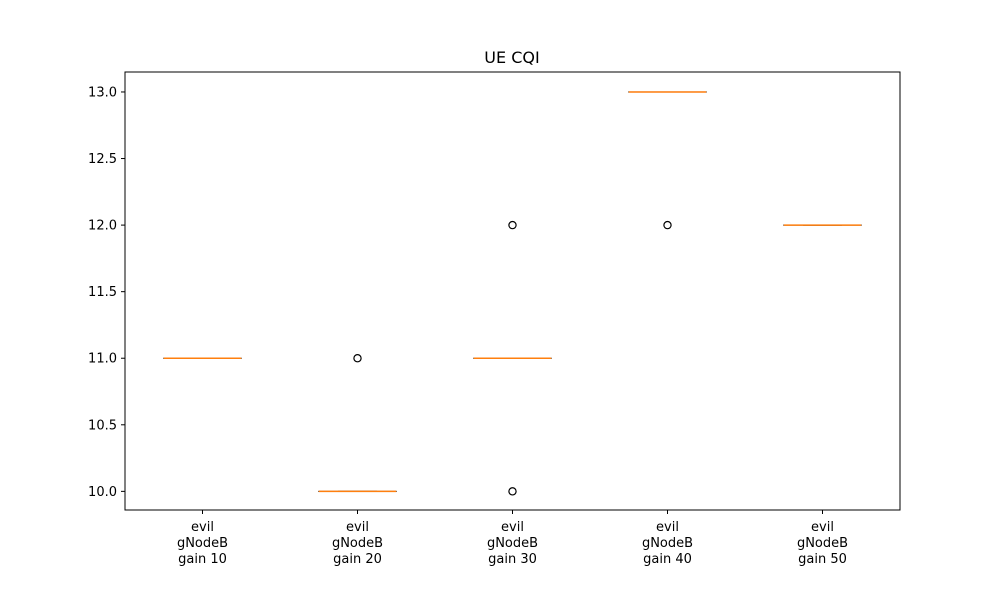 This screenshot has height=604, width=1000. I want to click on x-tick-label: gain 20, so click(357, 559).